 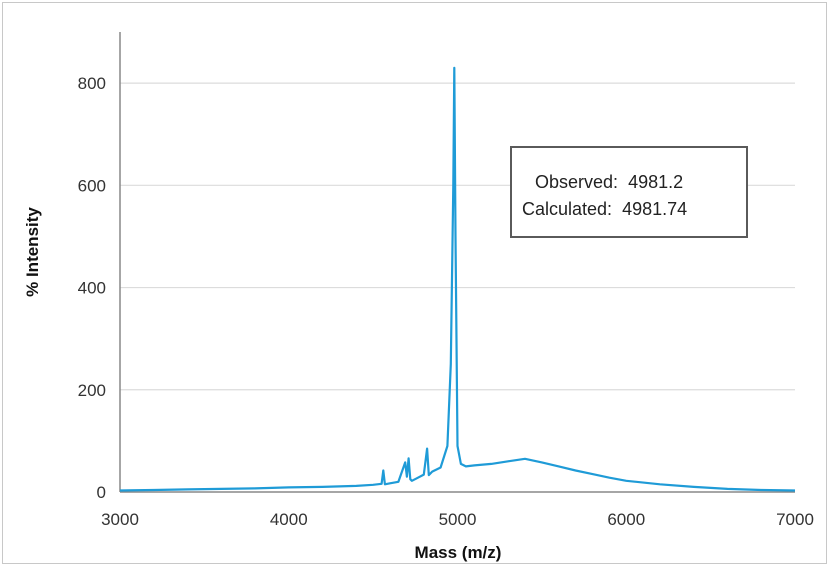 What do you see at coordinates (458, 519) in the screenshot?
I see `x-tick-label: 5000` at bounding box center [458, 519].